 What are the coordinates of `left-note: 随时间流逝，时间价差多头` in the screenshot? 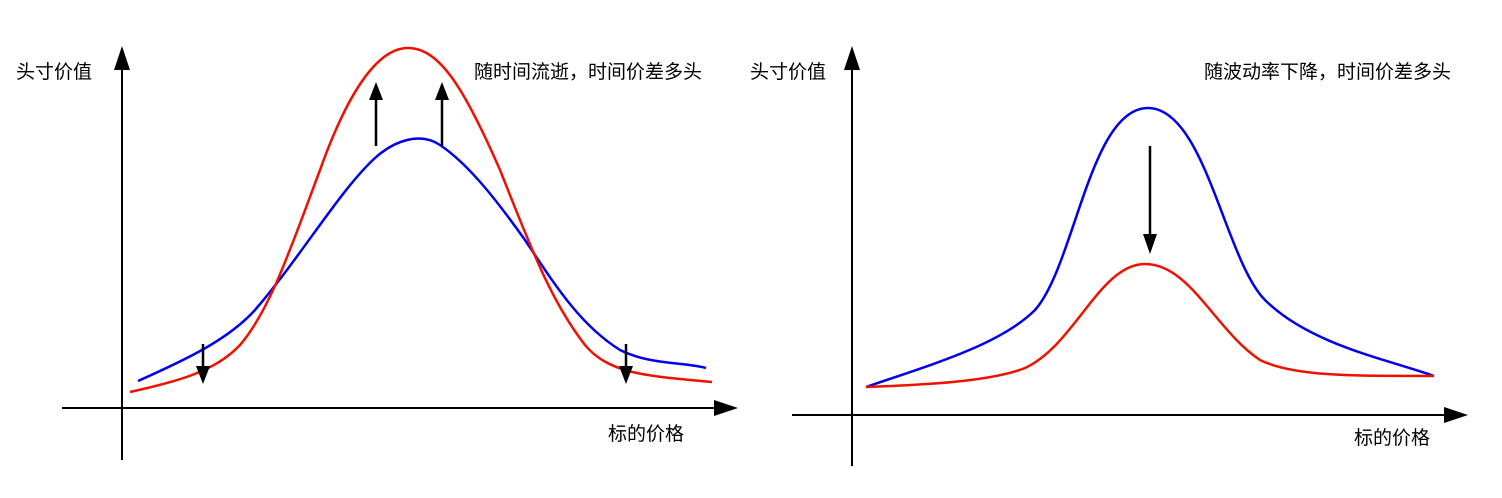 It's located at (588, 72).